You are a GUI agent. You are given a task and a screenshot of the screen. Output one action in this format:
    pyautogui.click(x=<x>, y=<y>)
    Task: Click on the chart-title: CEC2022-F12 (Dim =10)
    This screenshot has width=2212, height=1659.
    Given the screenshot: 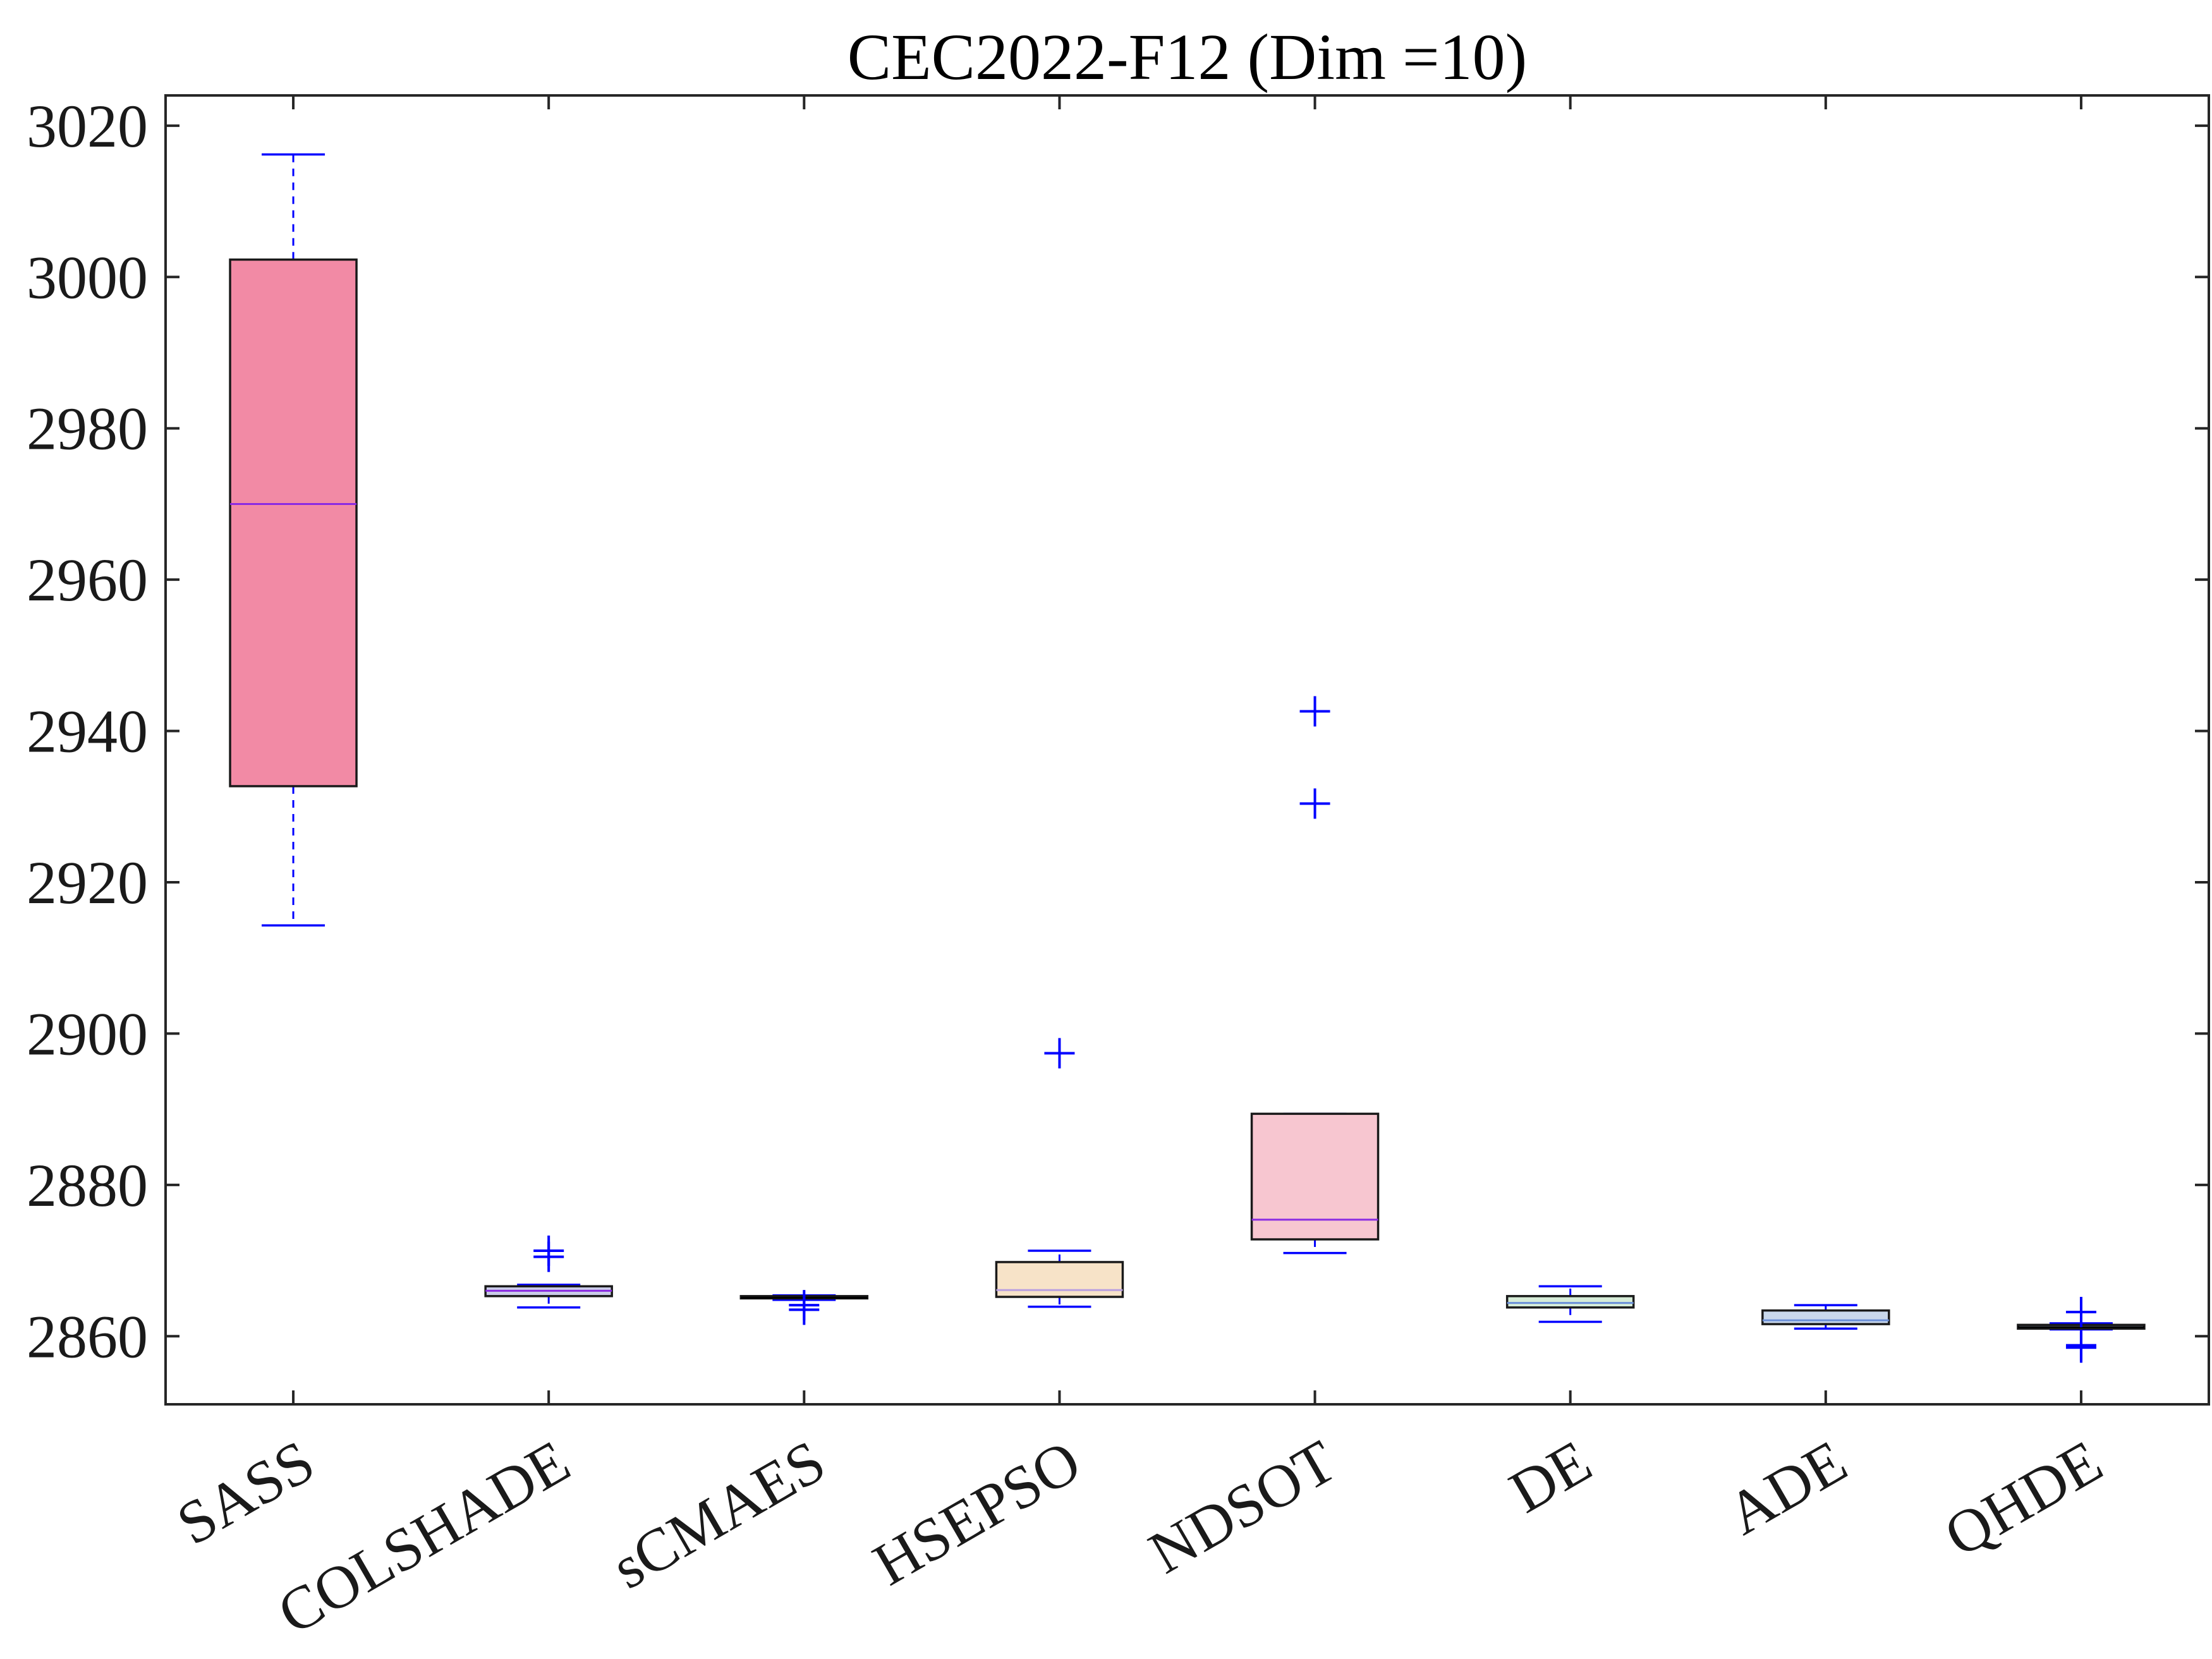 What is the action you would take?
    pyautogui.click(x=1188, y=58)
    